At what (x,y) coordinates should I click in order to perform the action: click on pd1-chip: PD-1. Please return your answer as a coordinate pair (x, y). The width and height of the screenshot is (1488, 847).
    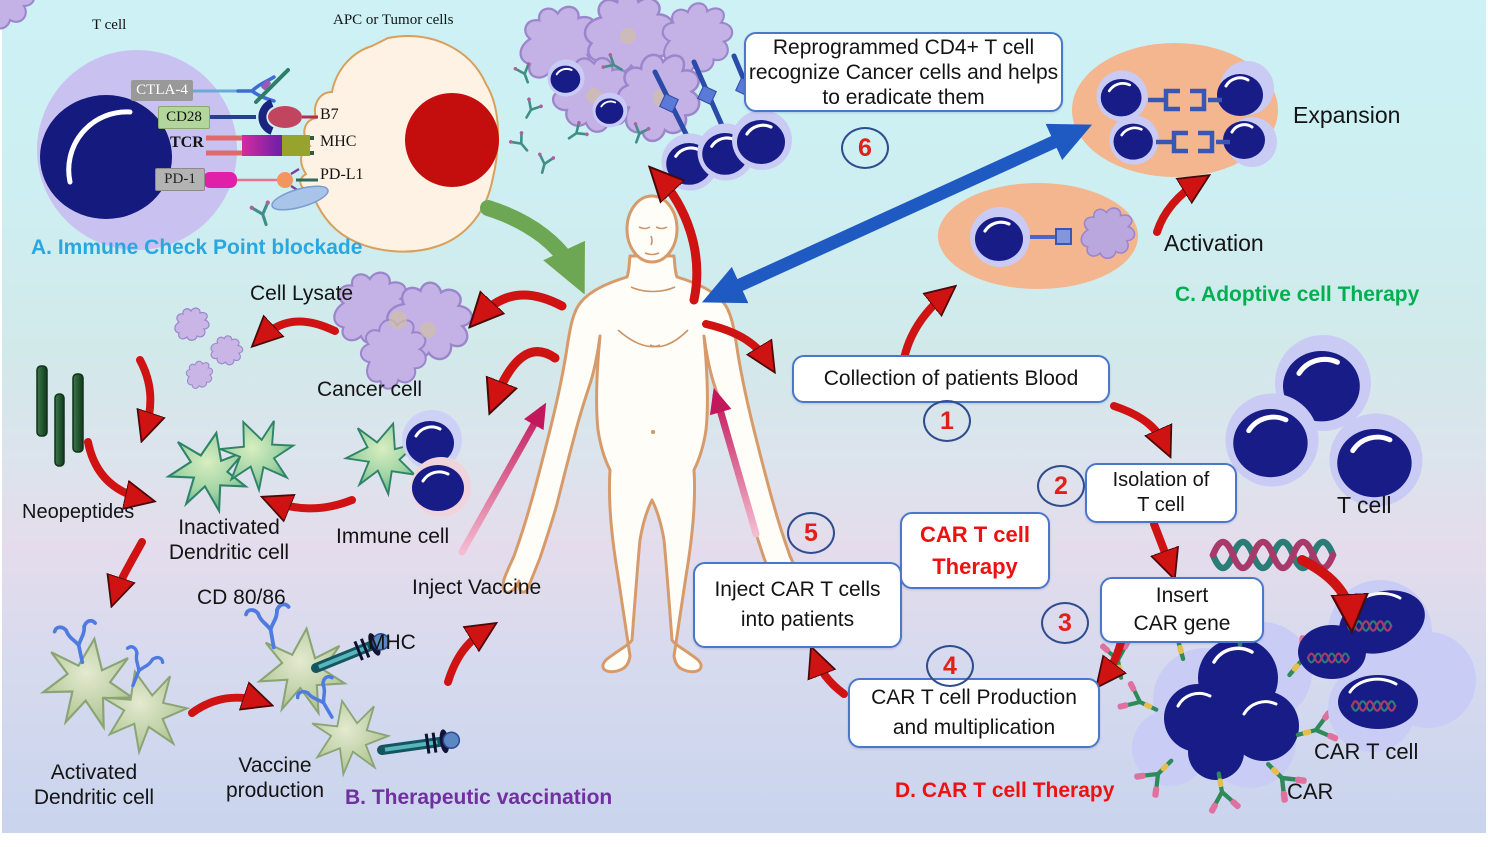
    Looking at the image, I should click on (180, 179).